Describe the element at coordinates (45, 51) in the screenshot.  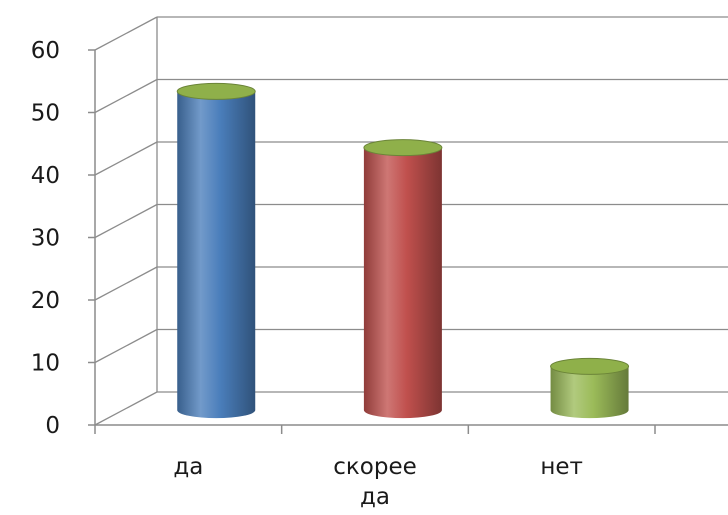
I see `y-tick-label: 60` at that location.